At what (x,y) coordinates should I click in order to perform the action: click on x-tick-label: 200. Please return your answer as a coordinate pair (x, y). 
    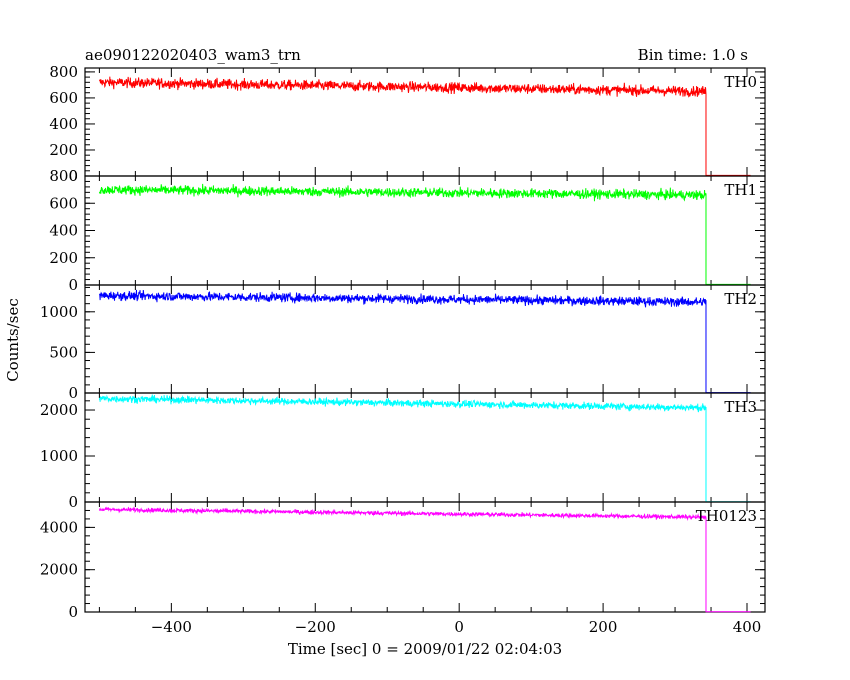
    Looking at the image, I should click on (603, 627).